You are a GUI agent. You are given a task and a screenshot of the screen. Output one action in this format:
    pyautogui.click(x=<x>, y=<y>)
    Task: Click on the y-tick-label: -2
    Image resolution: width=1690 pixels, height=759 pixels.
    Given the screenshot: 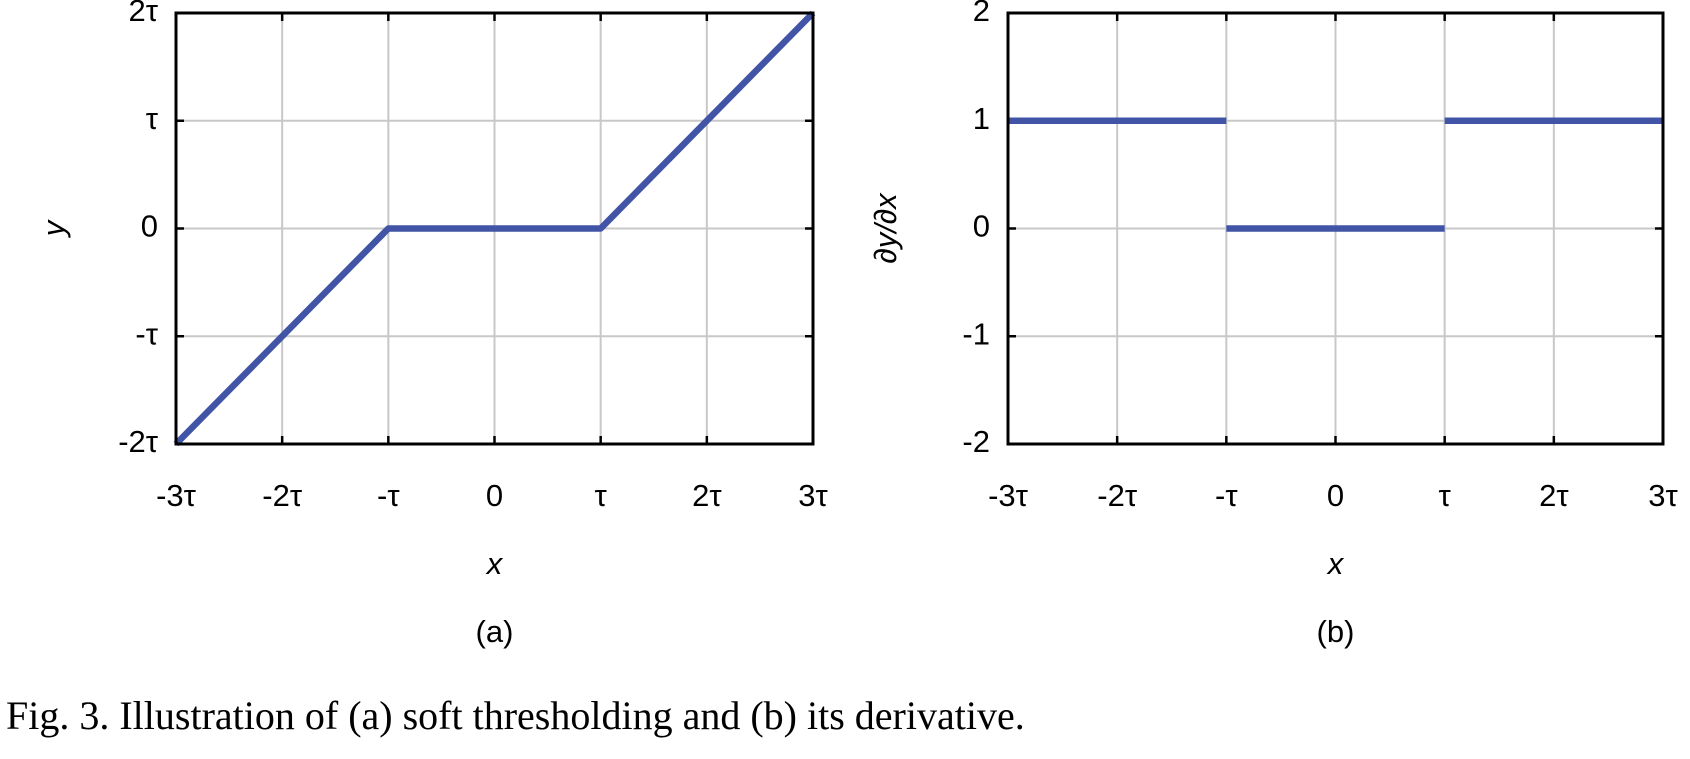 What is the action you would take?
    pyautogui.click(x=976, y=441)
    